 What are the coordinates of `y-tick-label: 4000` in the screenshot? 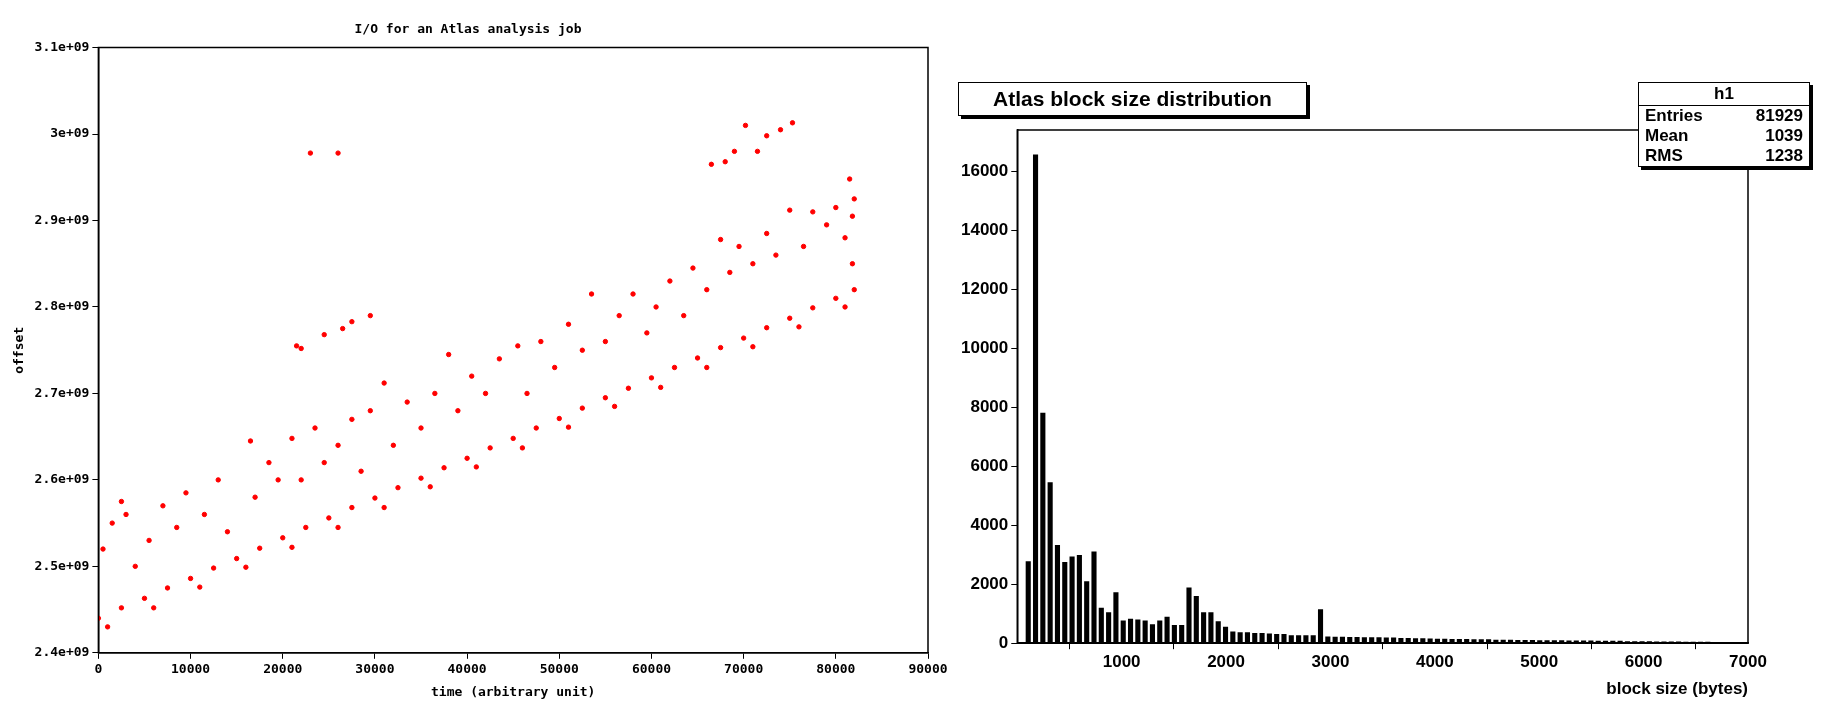 It's located at (989, 524).